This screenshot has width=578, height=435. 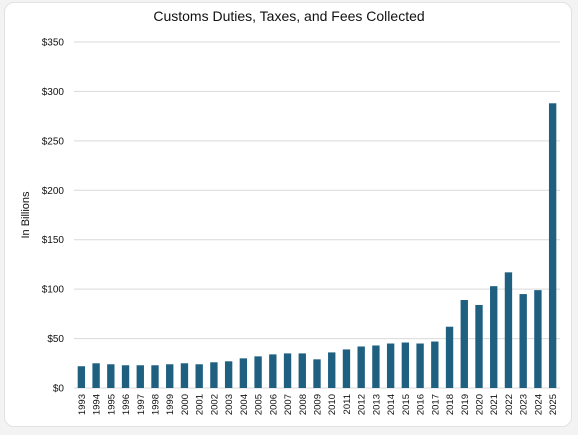 What do you see at coordinates (362, 404) in the screenshot?
I see `x-tick-label: 2012` at bounding box center [362, 404].